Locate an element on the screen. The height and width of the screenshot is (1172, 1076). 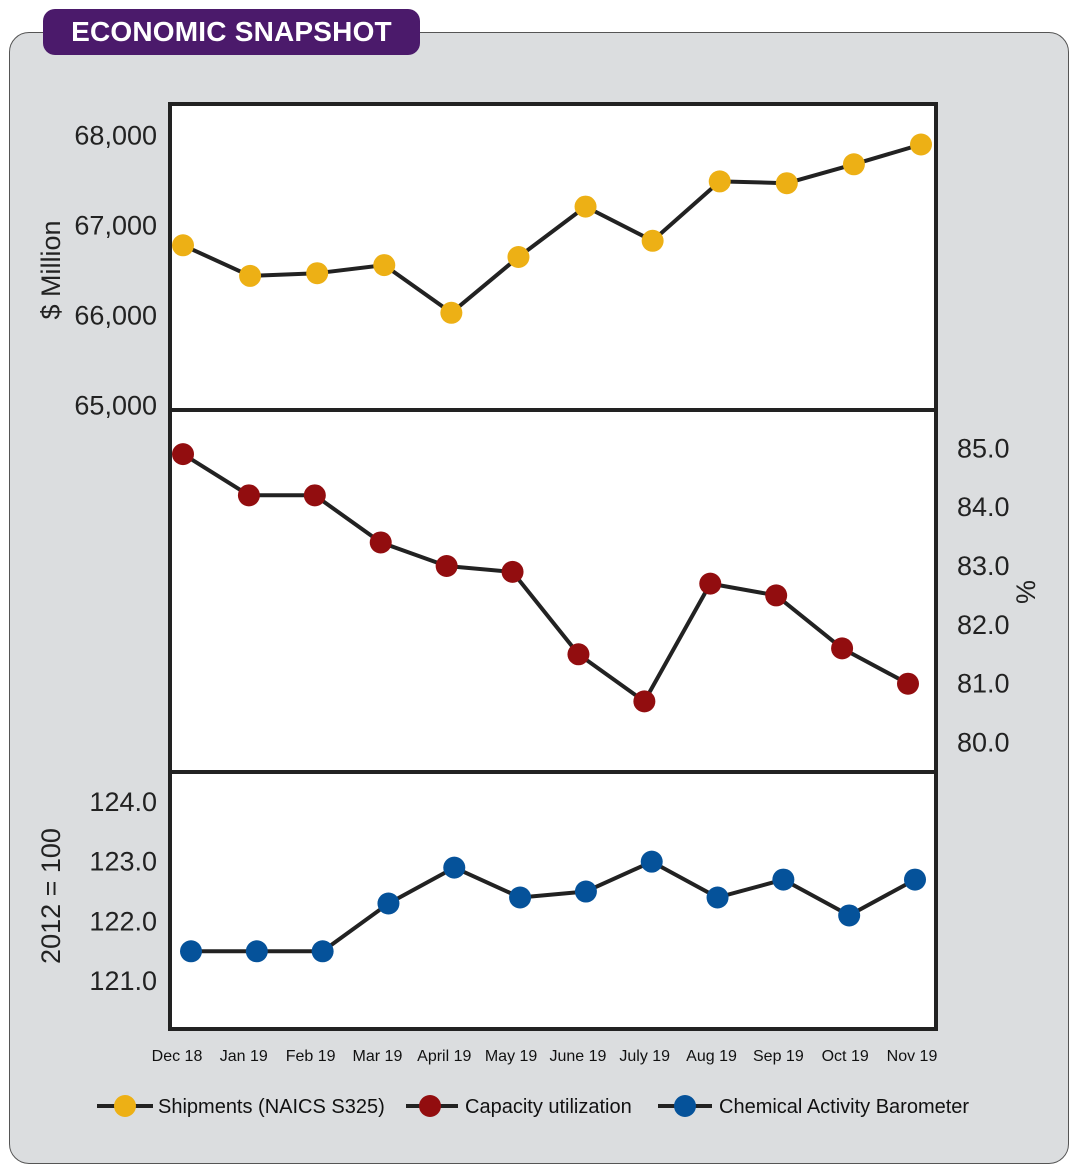
capacity-axis-label: % is located at coordinates (1026, 592).